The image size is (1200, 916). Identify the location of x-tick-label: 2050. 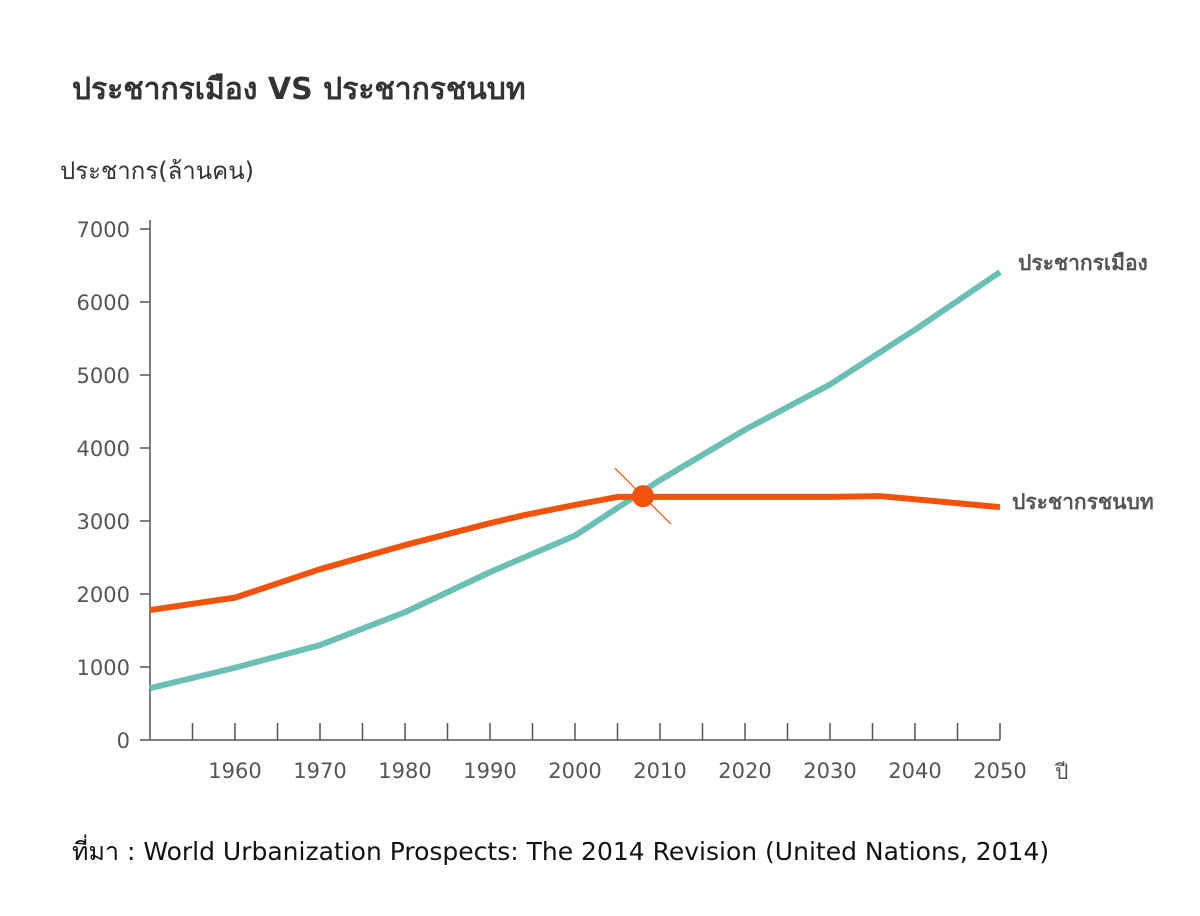
(999, 771).